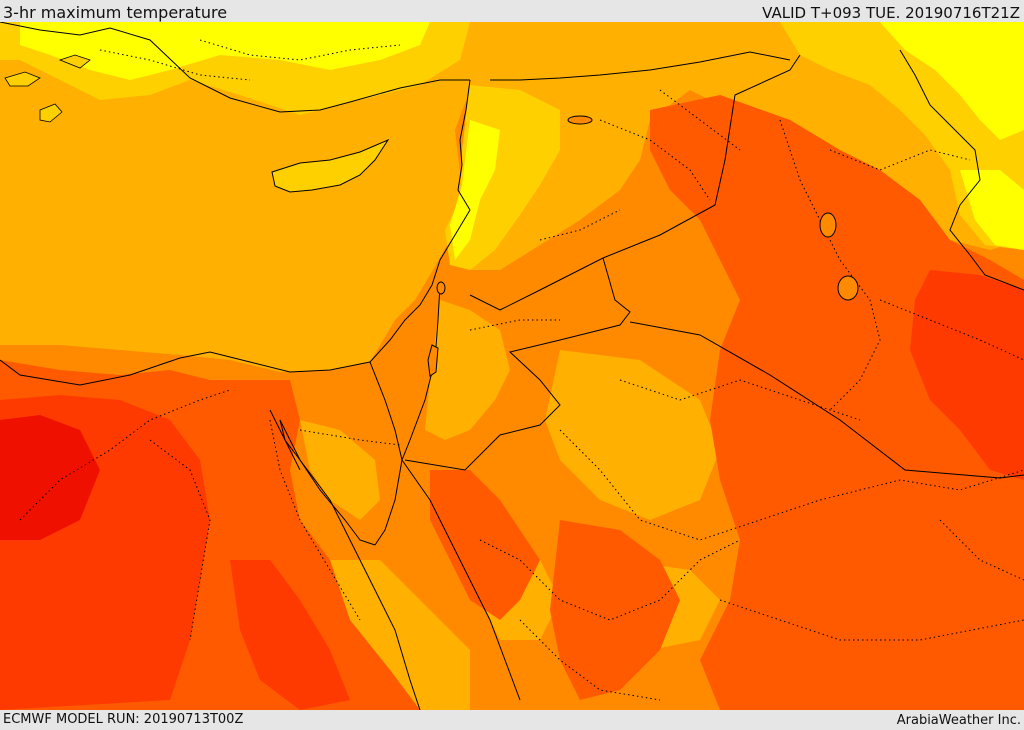  What do you see at coordinates (421, 372) in the screenshot?
I see `border-jordan-israel` at bounding box center [421, 372].